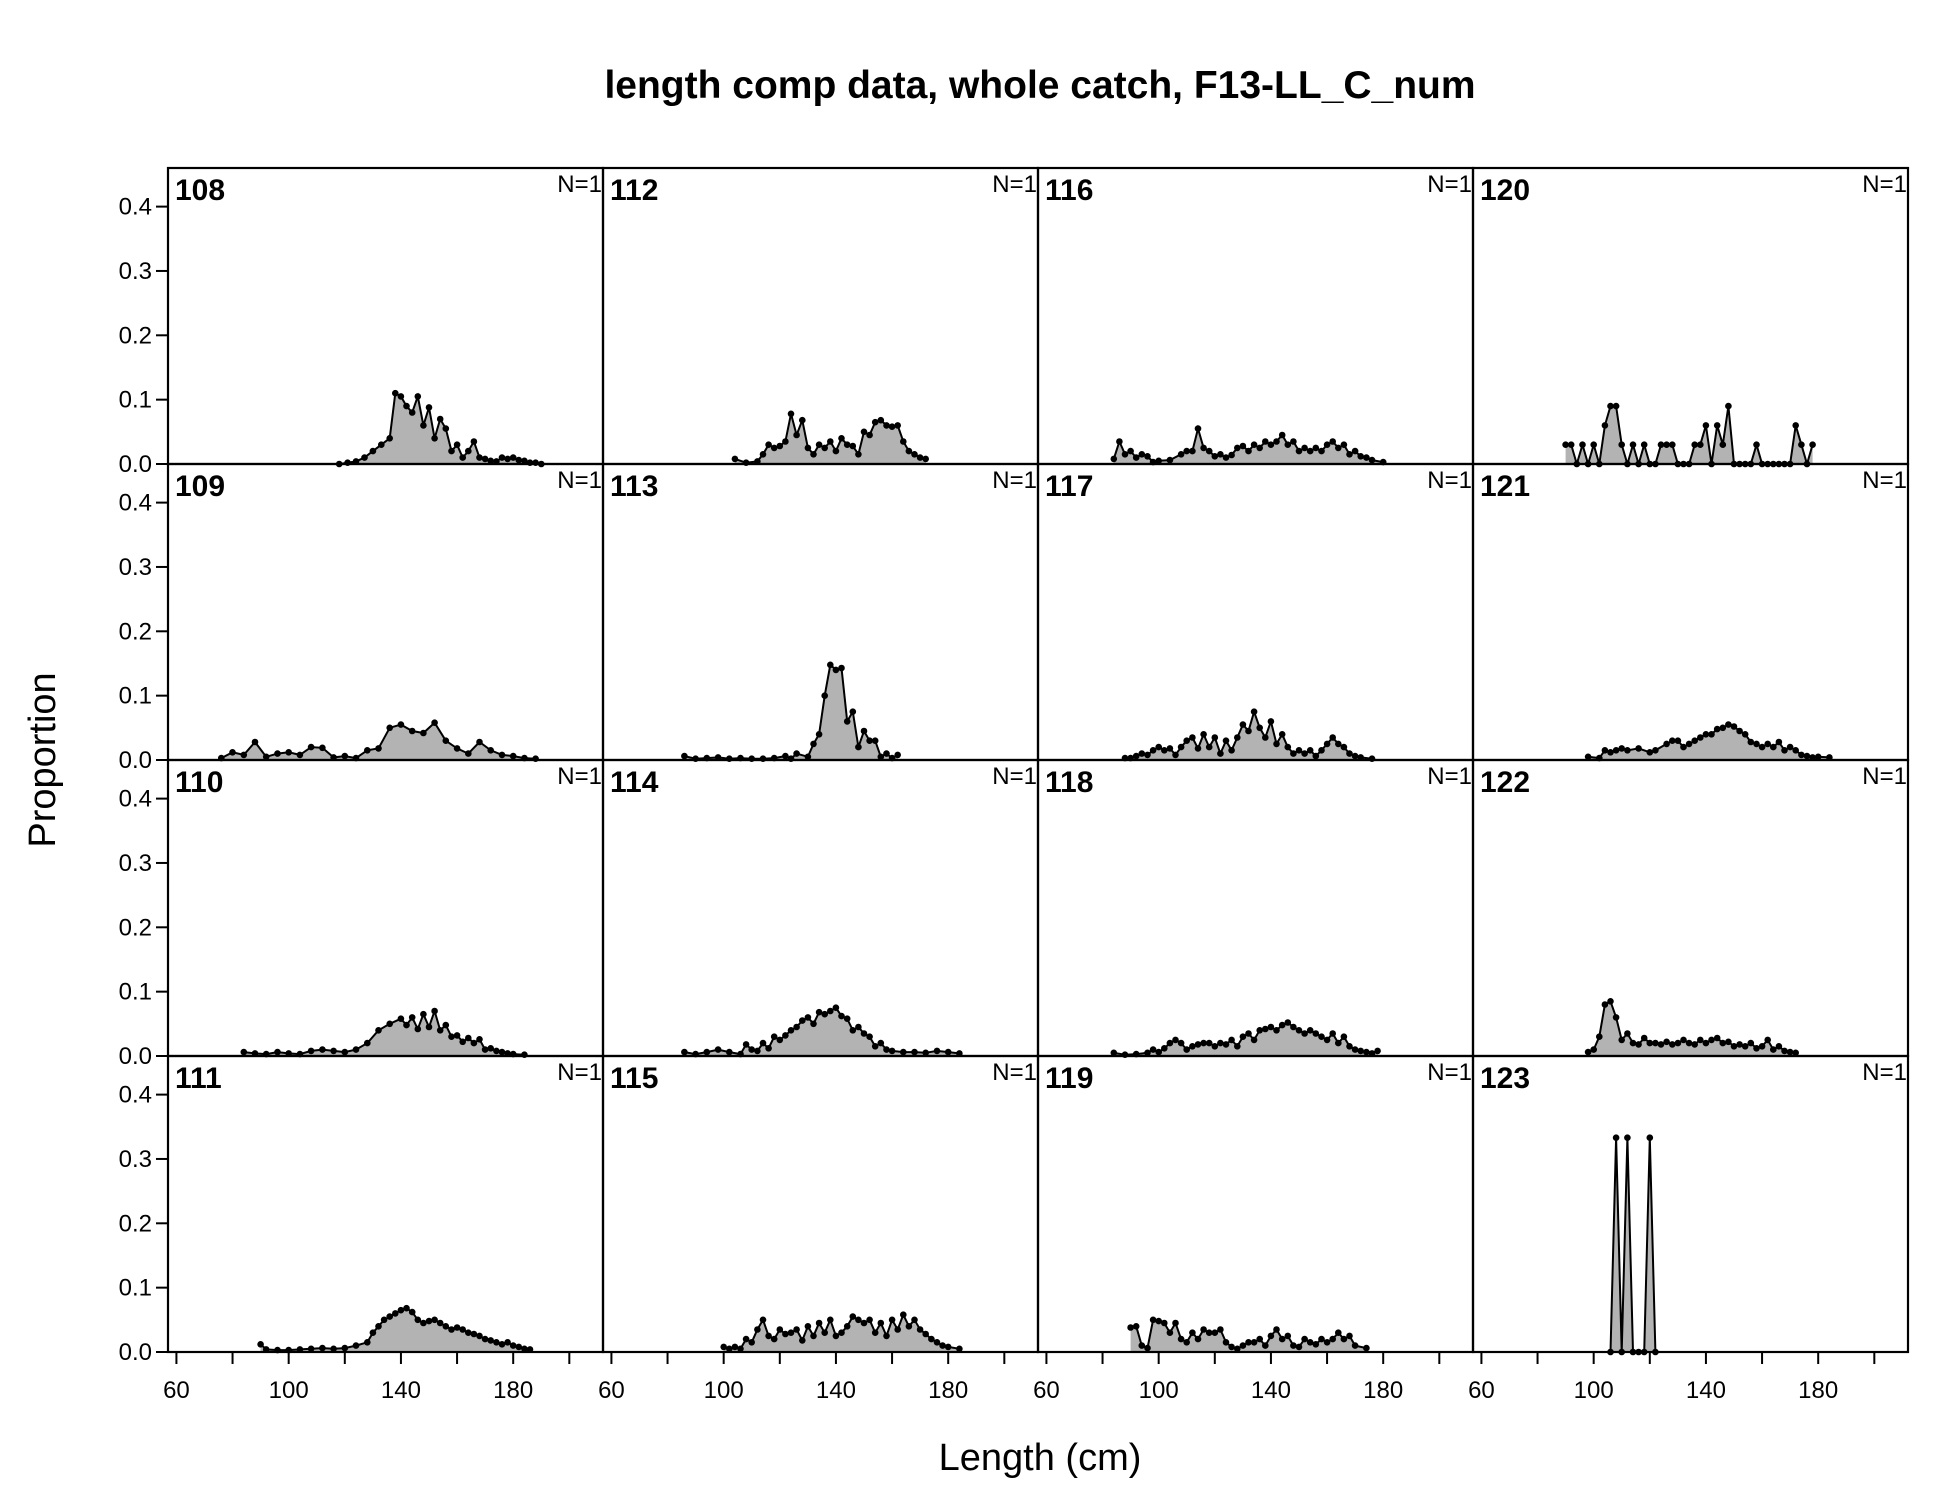 The height and width of the screenshot is (1505, 1950). Describe the element at coordinates (1069, 190) in the screenshot. I see `panel-label: 116` at that location.